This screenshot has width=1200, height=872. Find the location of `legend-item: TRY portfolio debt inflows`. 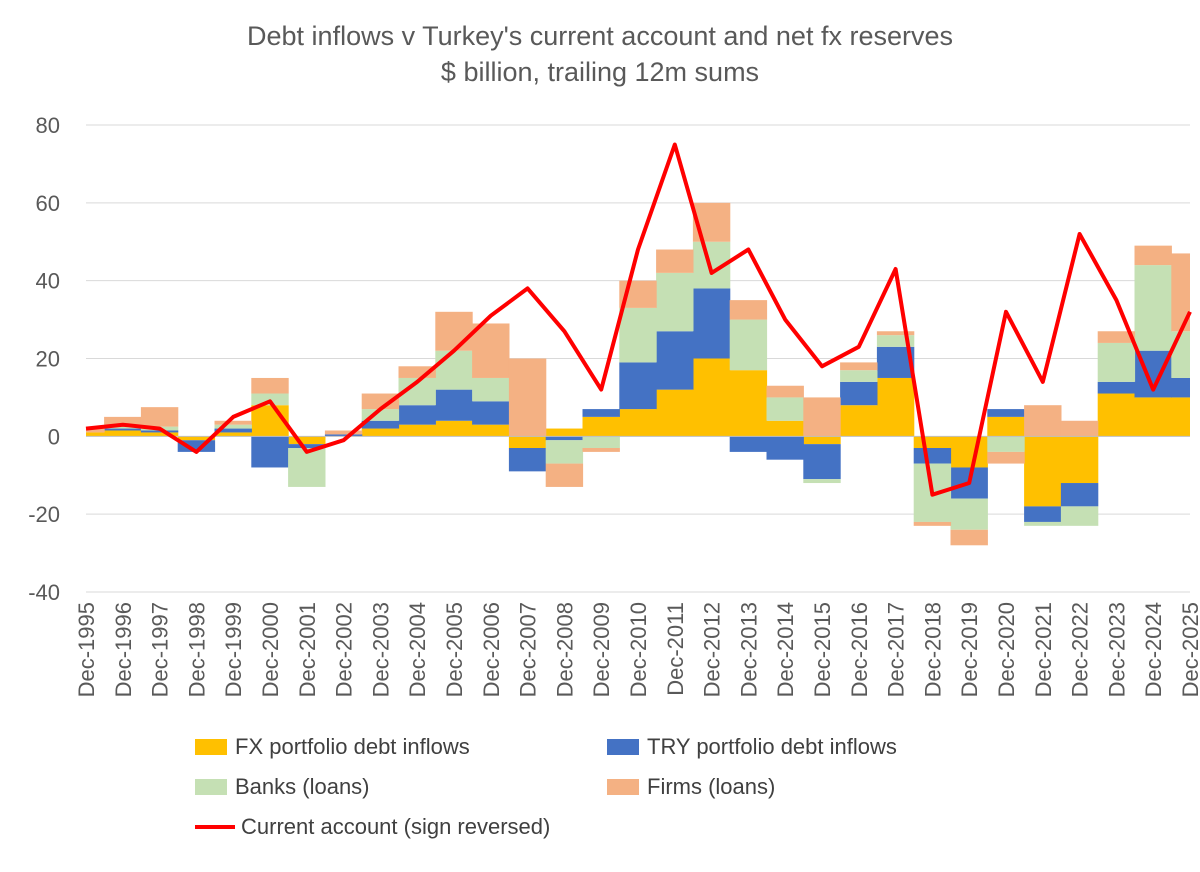

legend-item: TRY portfolio debt inflows is located at coordinates (752, 747).